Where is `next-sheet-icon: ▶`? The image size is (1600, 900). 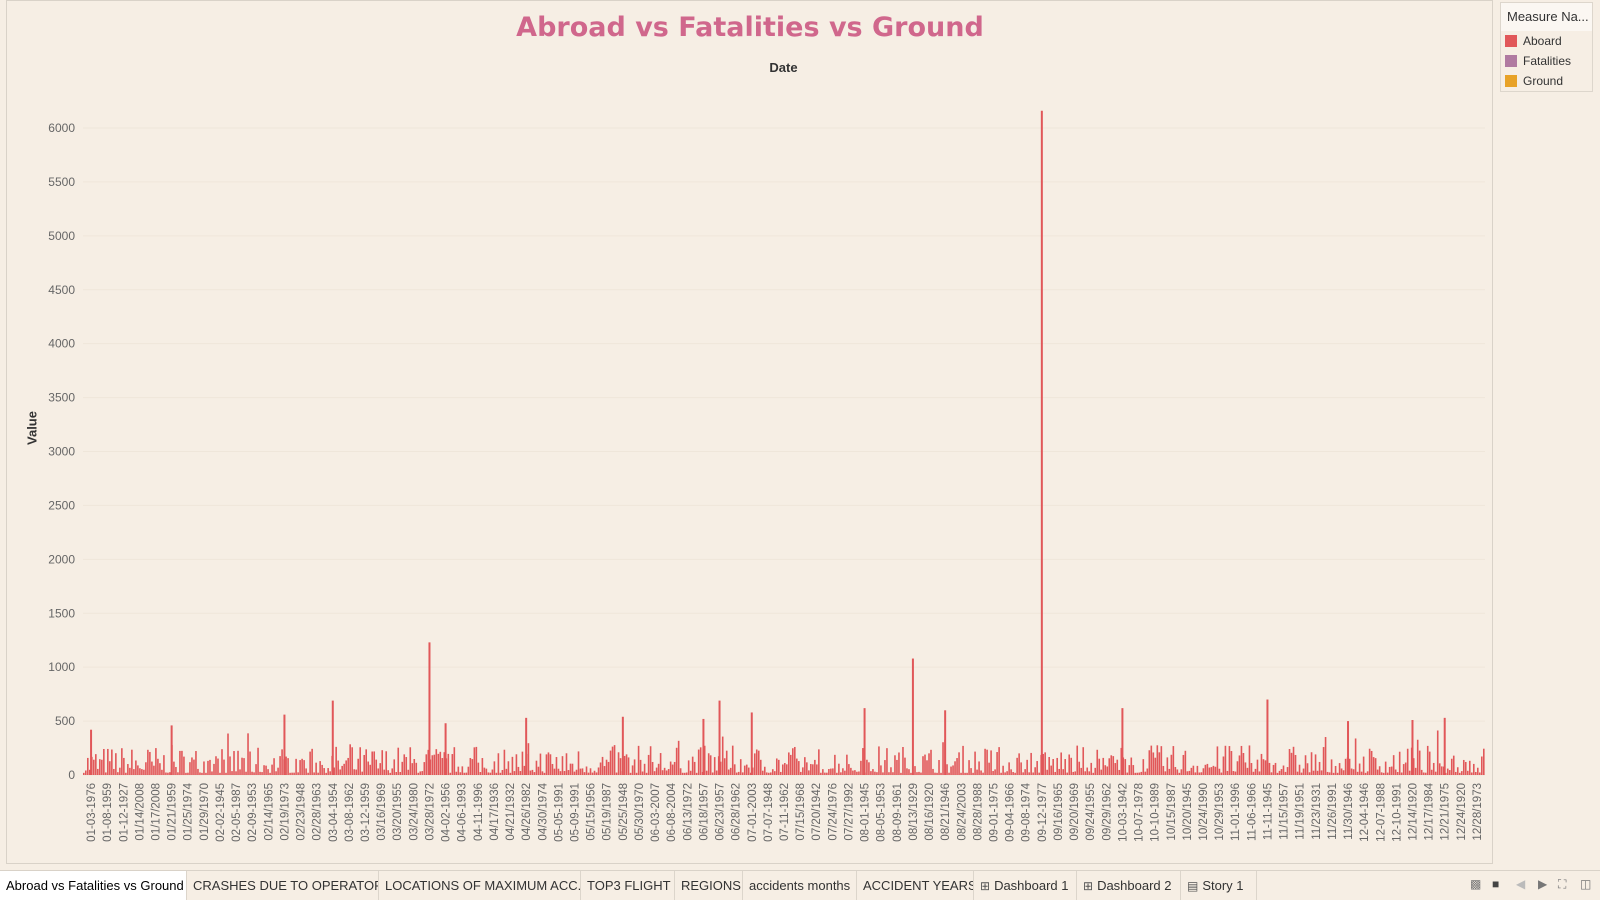 next-sheet-icon: ▶ is located at coordinates (1543, 884).